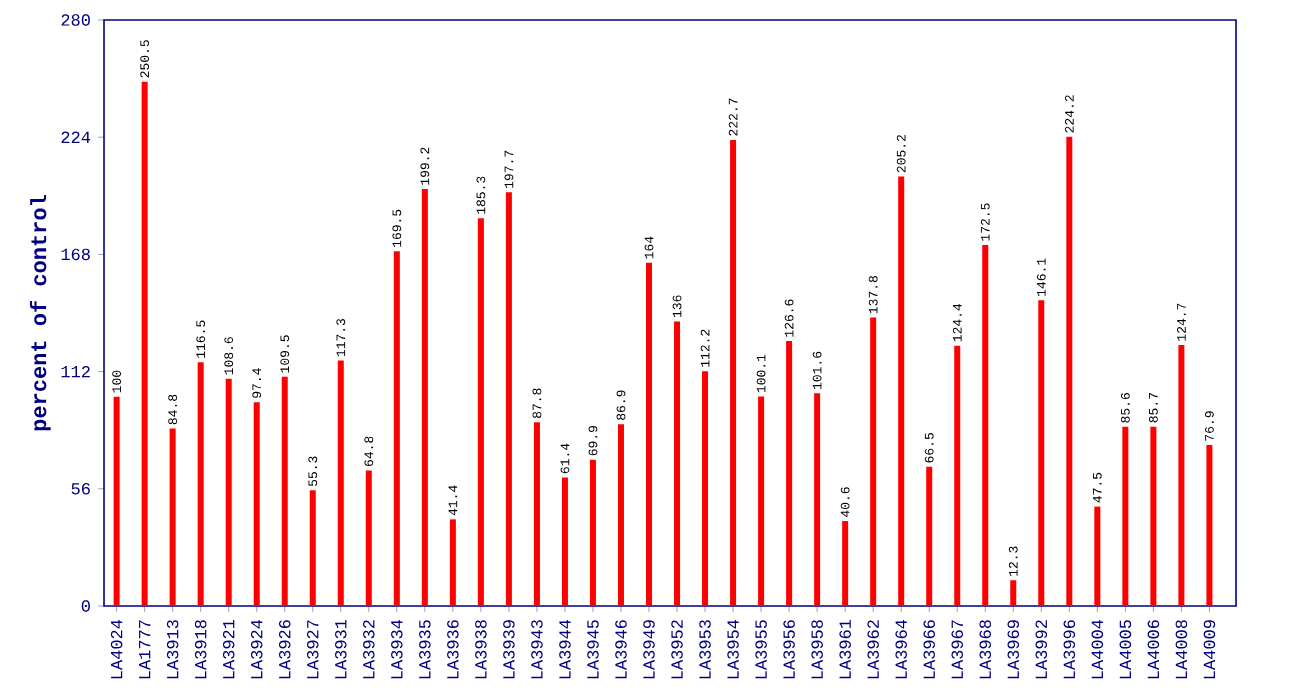 The image size is (1300, 700). What do you see at coordinates (985, 649) in the screenshot?
I see `x-tick-label: LA3968` at bounding box center [985, 649].